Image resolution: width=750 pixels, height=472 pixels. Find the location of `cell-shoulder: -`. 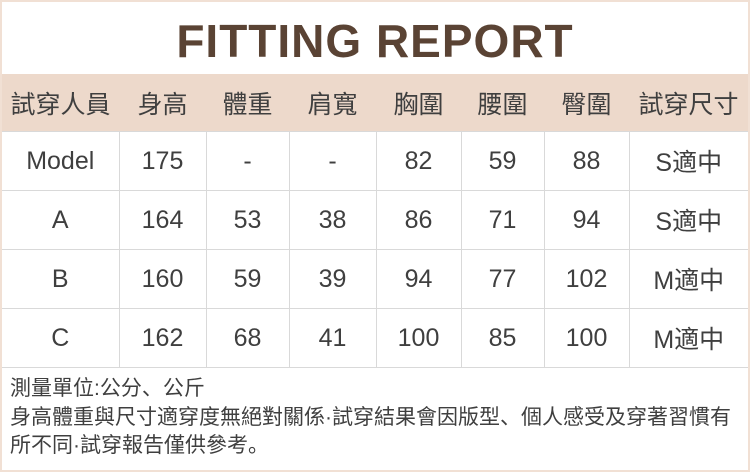

cell-shoulder: - is located at coordinates (332, 161).